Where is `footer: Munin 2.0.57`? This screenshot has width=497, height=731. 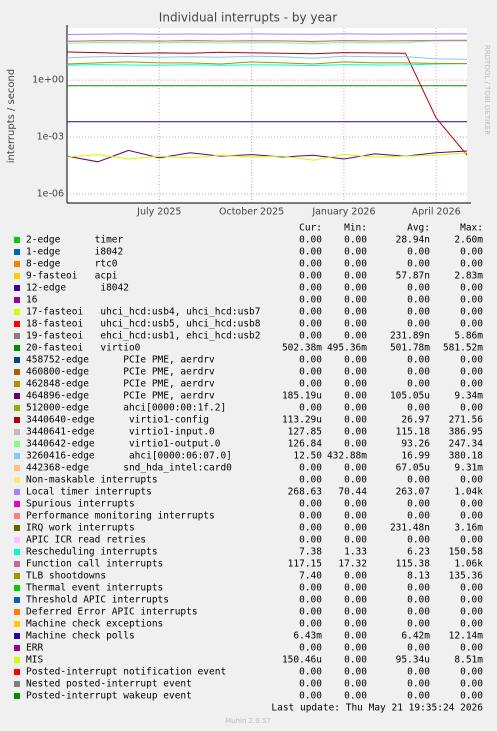
footer: Munin 2.0.57 is located at coordinates (248, 721).